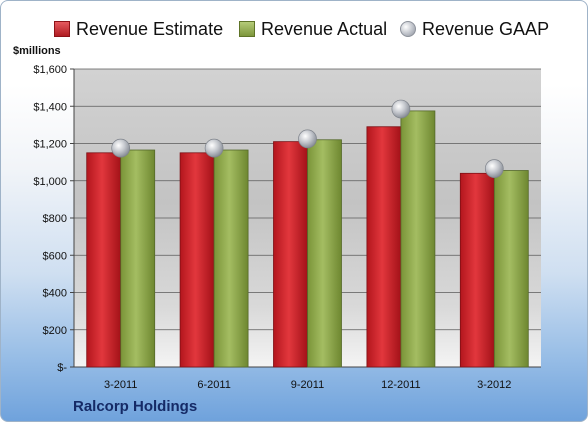 This screenshot has height=422, width=588. What do you see at coordinates (62, 368) in the screenshot?
I see `y-tick-label: $-` at bounding box center [62, 368].